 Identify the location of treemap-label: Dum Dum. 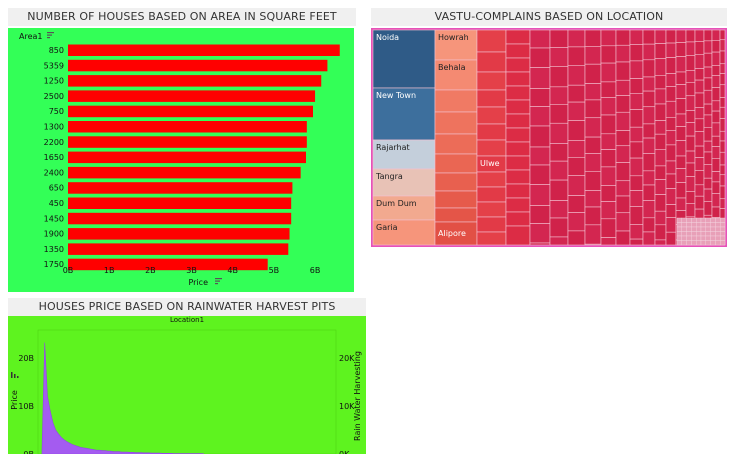
(396, 203).